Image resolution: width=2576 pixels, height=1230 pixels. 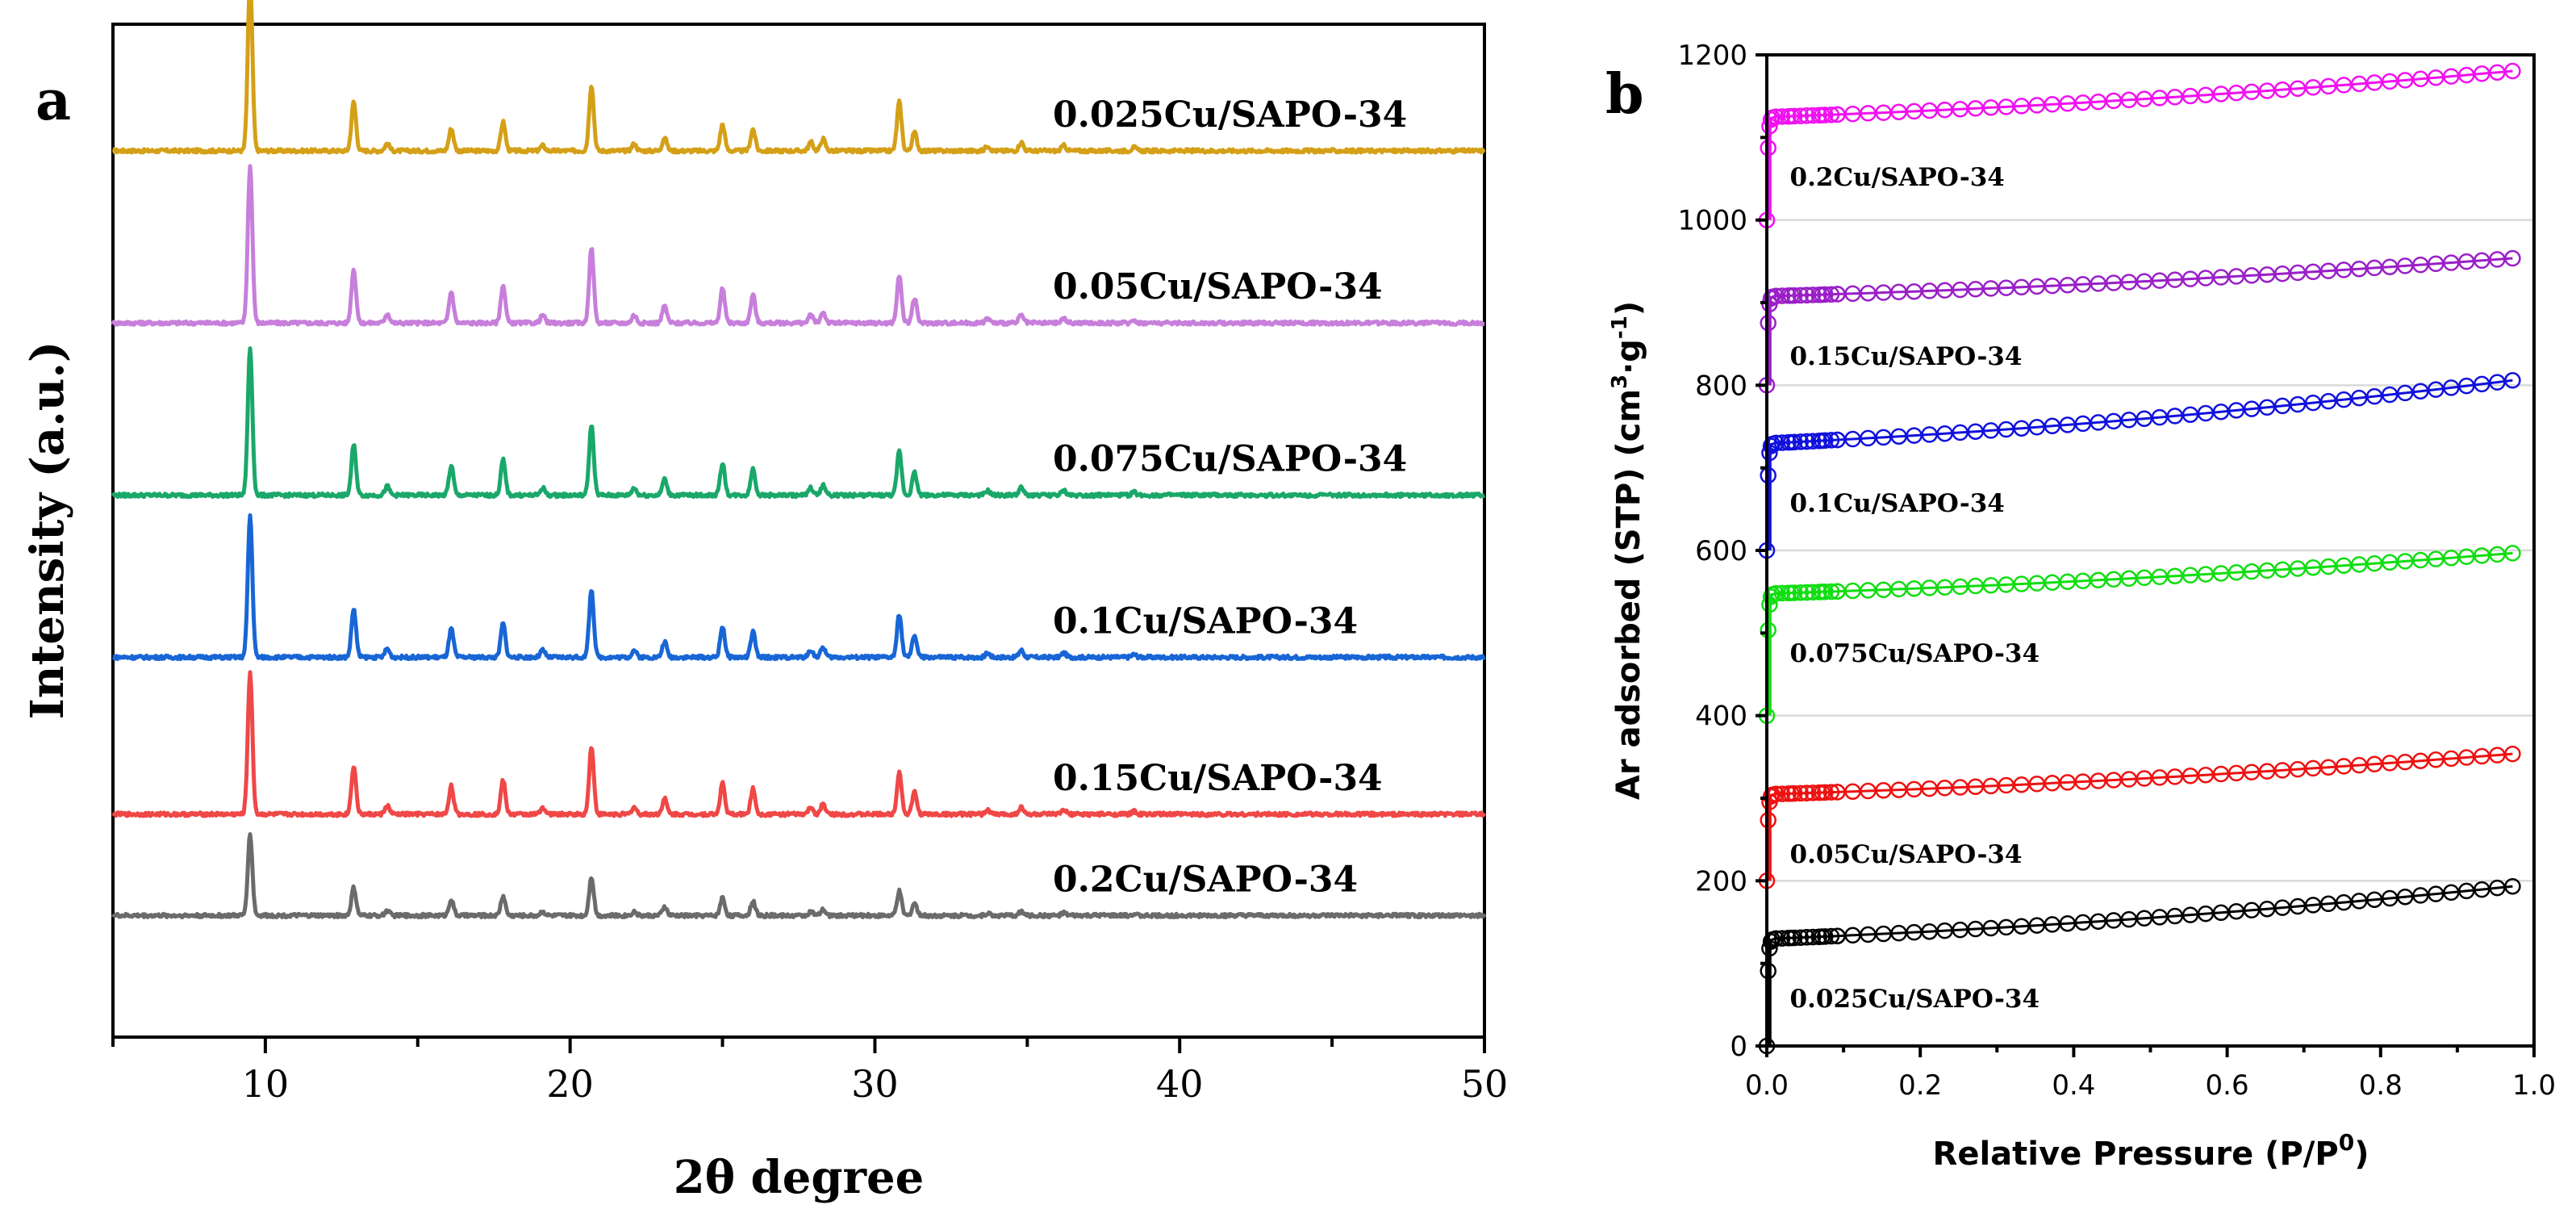 What do you see at coordinates (1628, 594) in the screenshot?
I see `panel-b-y-title-main: Ar adsorbed (STP) (cm` at bounding box center [1628, 594].